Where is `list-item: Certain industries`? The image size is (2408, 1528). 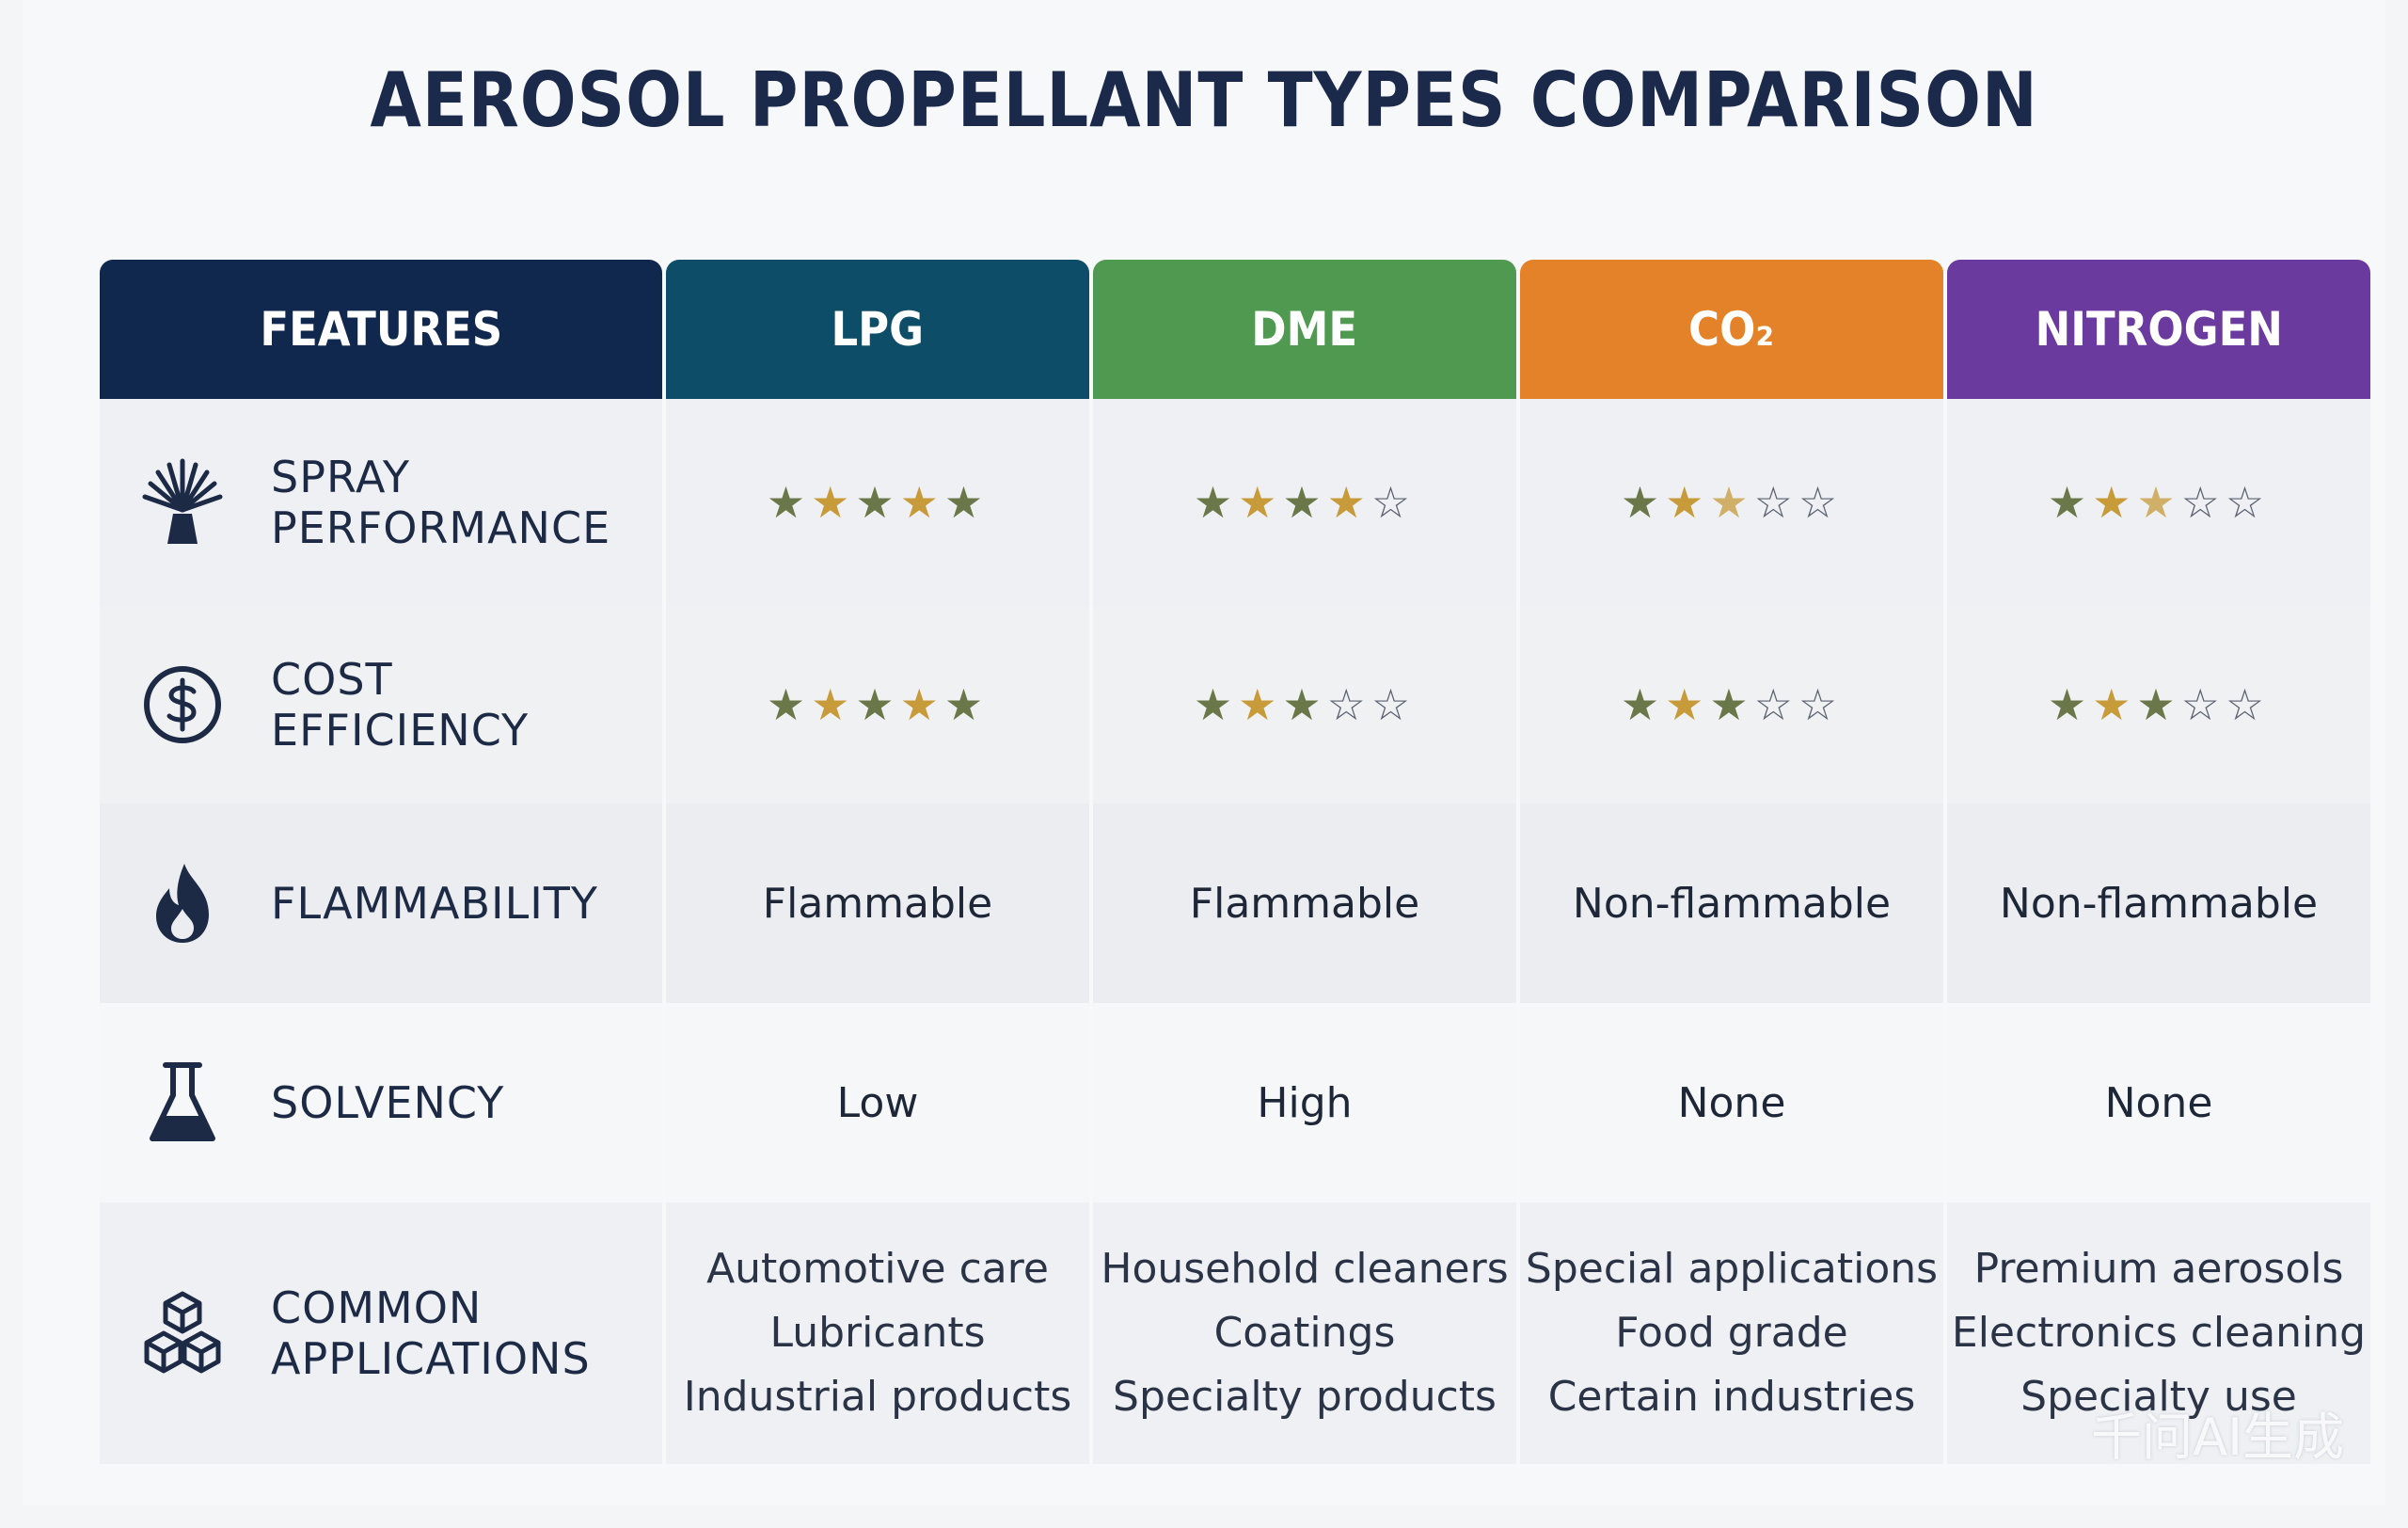
list-item: Certain industries is located at coordinates (1732, 1397).